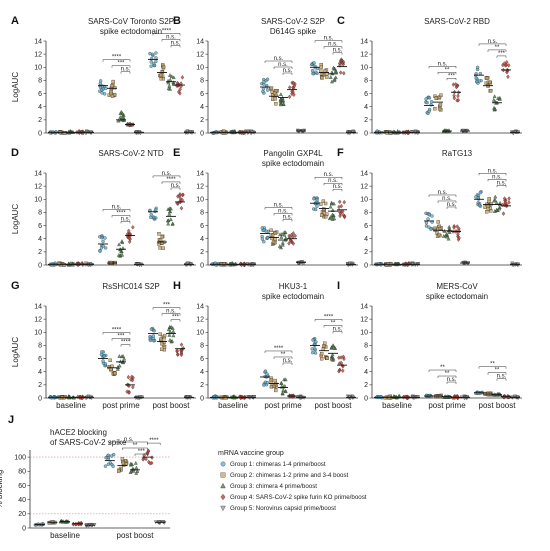 Image resolution: width=550 pixels, height=551 pixels. I want to click on legend-marker, so click(223, 497).